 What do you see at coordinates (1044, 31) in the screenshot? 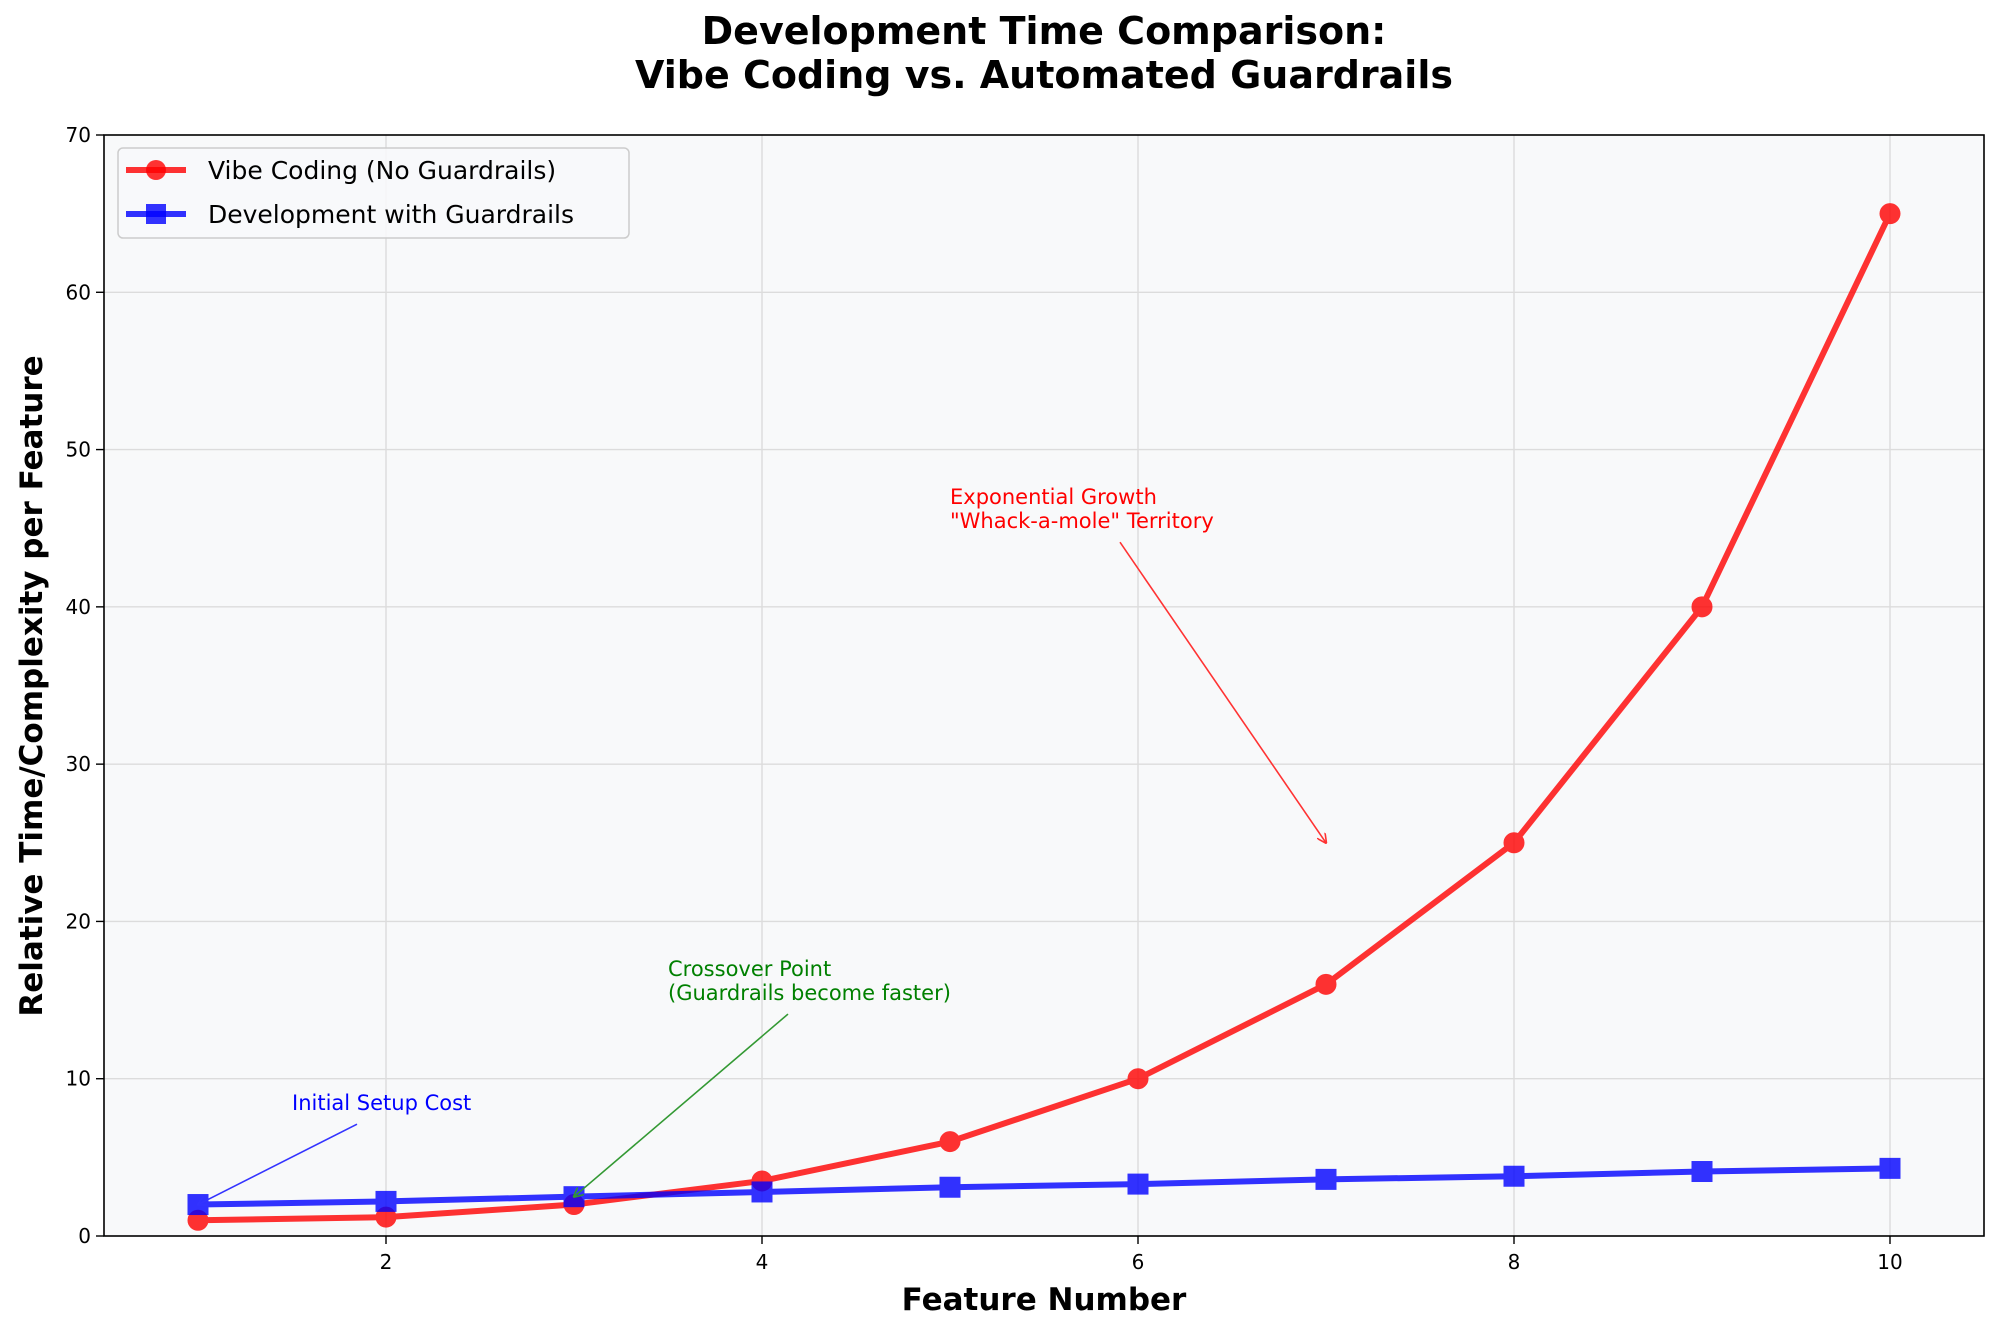
I see `svg-text: Development Time Comparison:` at bounding box center [1044, 31].